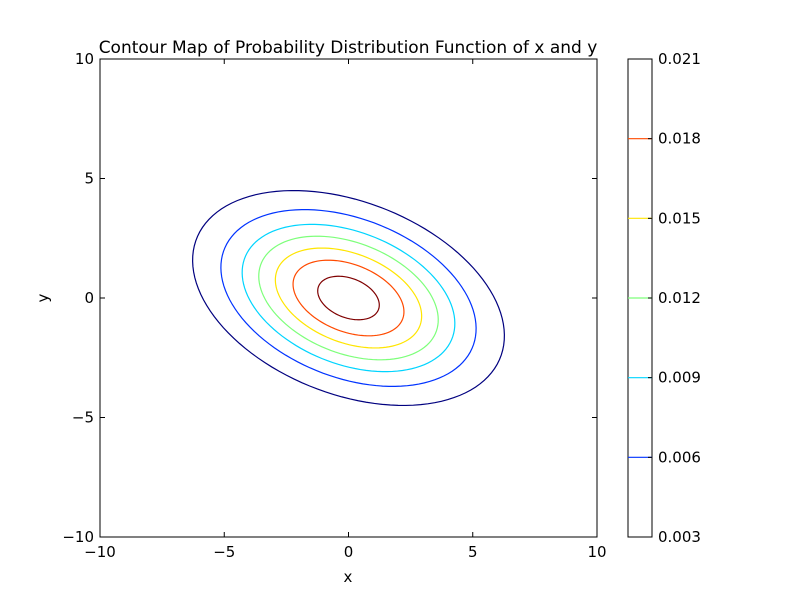 This screenshot has height=597, width=800. I want to click on colorbar-tick-label: 0.006, so click(679, 457).